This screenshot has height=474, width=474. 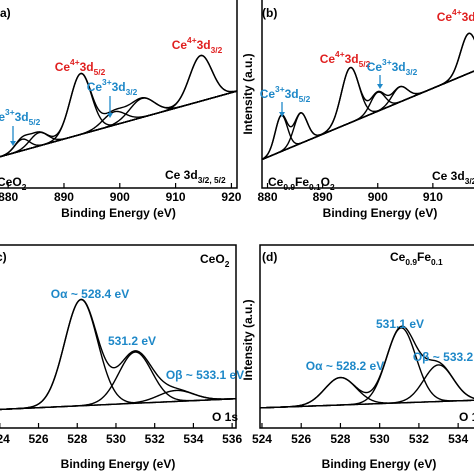 What do you see at coordinates (77, 439) in the screenshot?
I see `x-tick-label: 528` at bounding box center [77, 439].